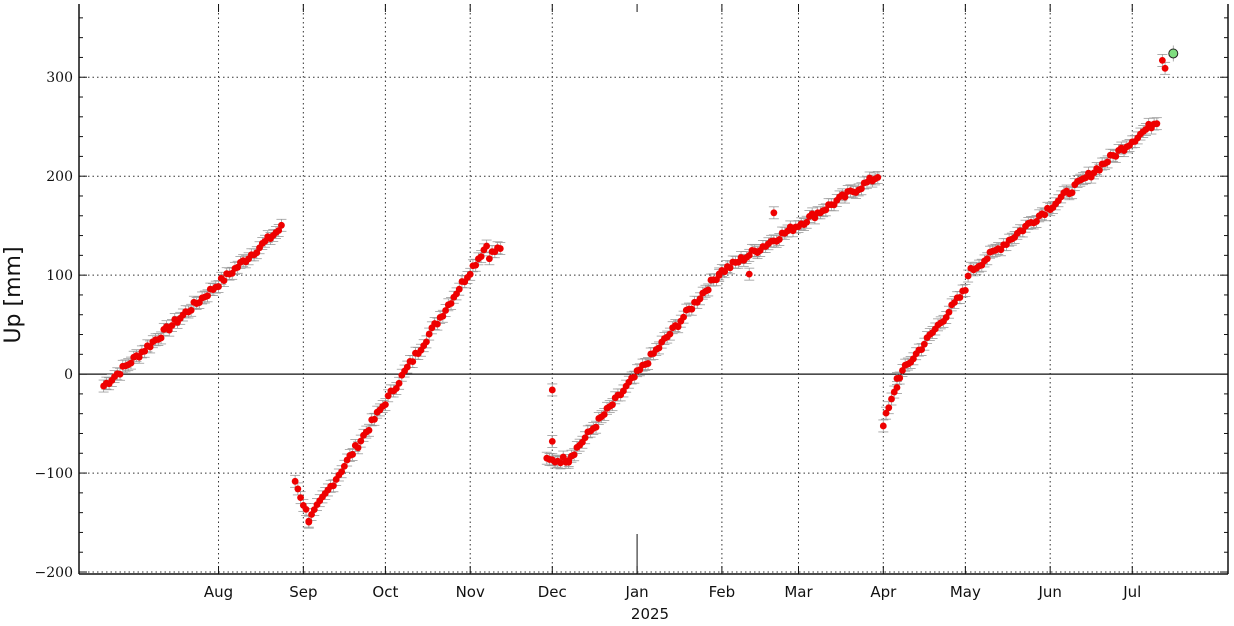 This screenshot has height=626, width=1234. I want to click on y-tick-label: 100, so click(59, 276).